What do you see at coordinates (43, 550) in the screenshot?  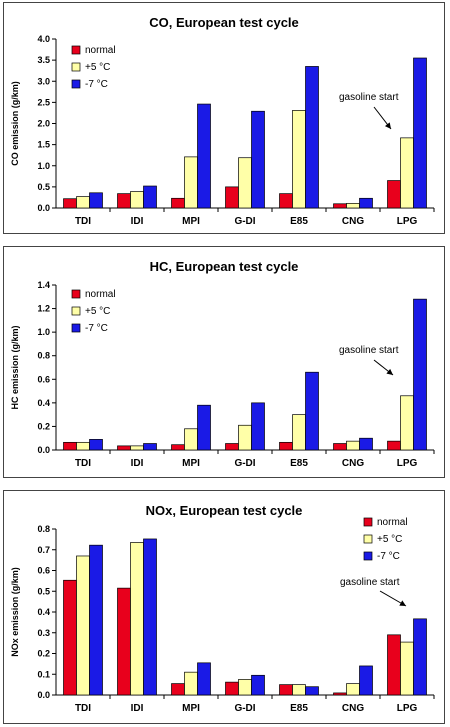 I see `nox-y-tick-label: 0.7` at bounding box center [43, 550].